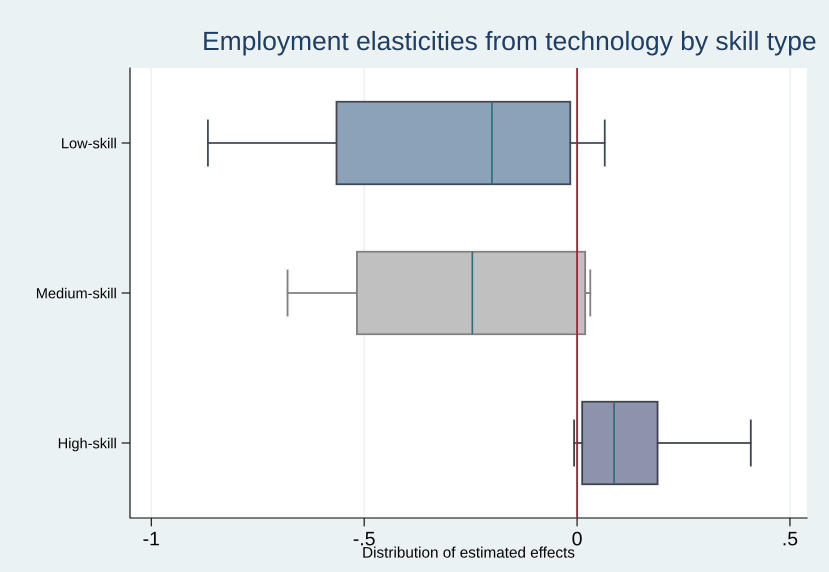 This screenshot has height=572, width=829. I want to click on x-tick-label: -.5, so click(364, 539).